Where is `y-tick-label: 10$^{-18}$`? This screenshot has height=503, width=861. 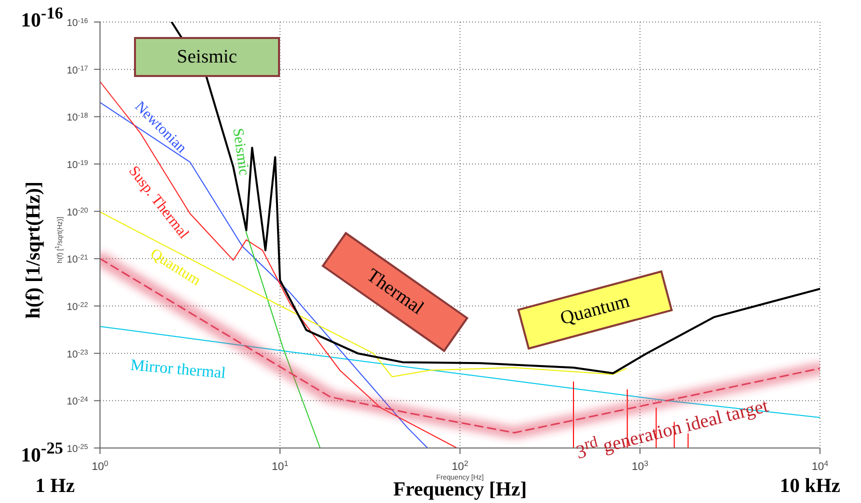 y-tick-label: 10$^{-18}$ is located at coordinates (77, 118).